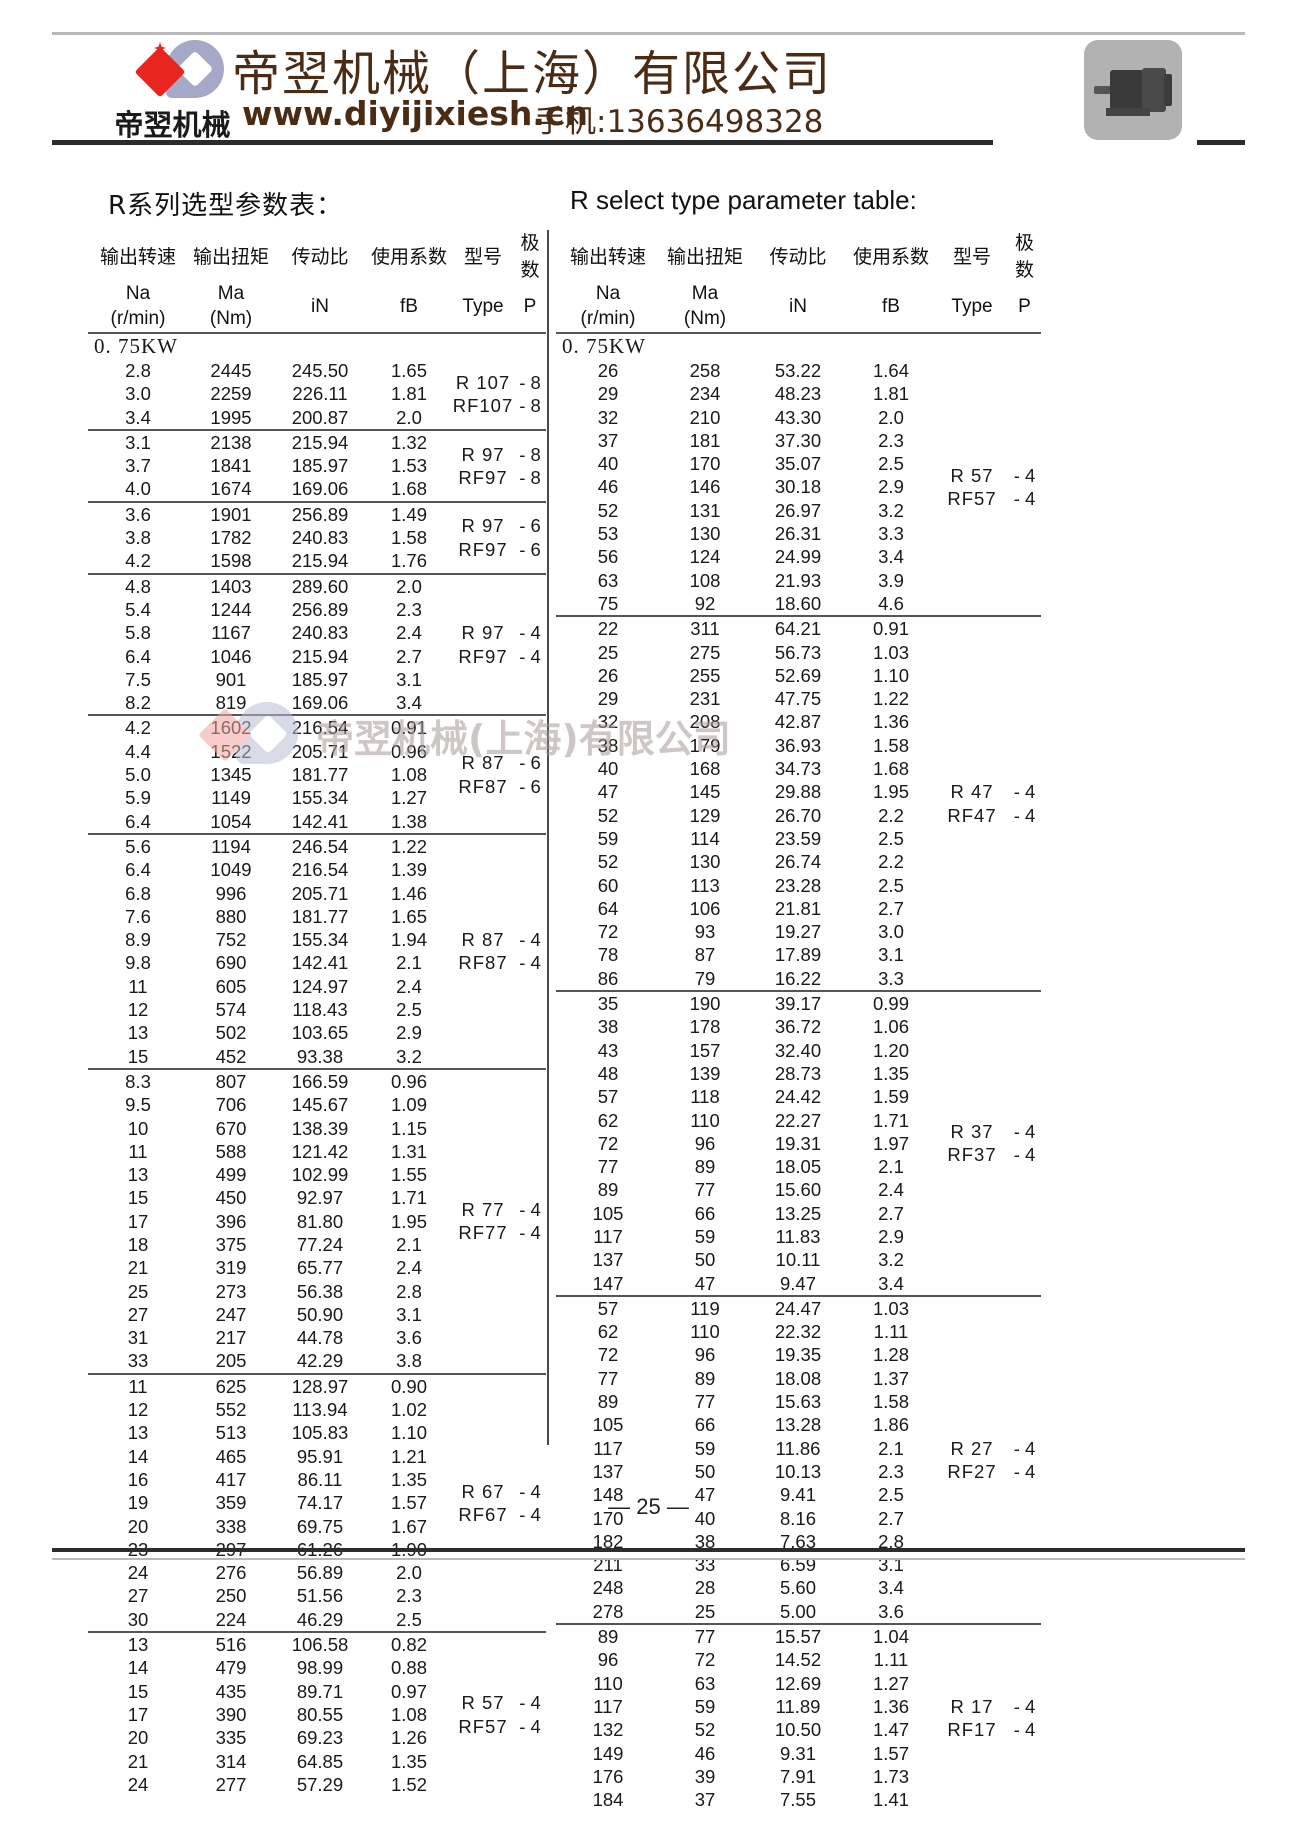 Image resolution: width=1297 pixels, height=1827 pixels. I want to click on cell-fb: 1.49, so click(409, 513).